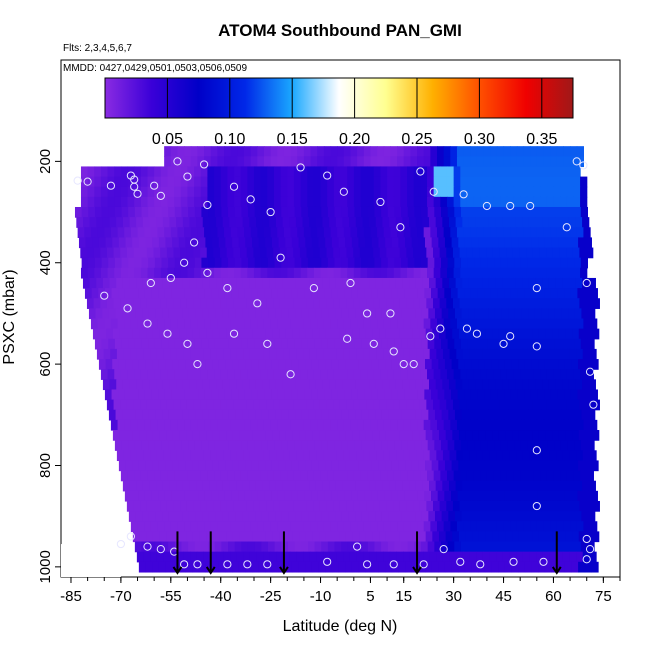 This screenshot has height=650, width=650. What do you see at coordinates (91, 560) in the screenshot?
I see `no-data-region` at bounding box center [91, 560].